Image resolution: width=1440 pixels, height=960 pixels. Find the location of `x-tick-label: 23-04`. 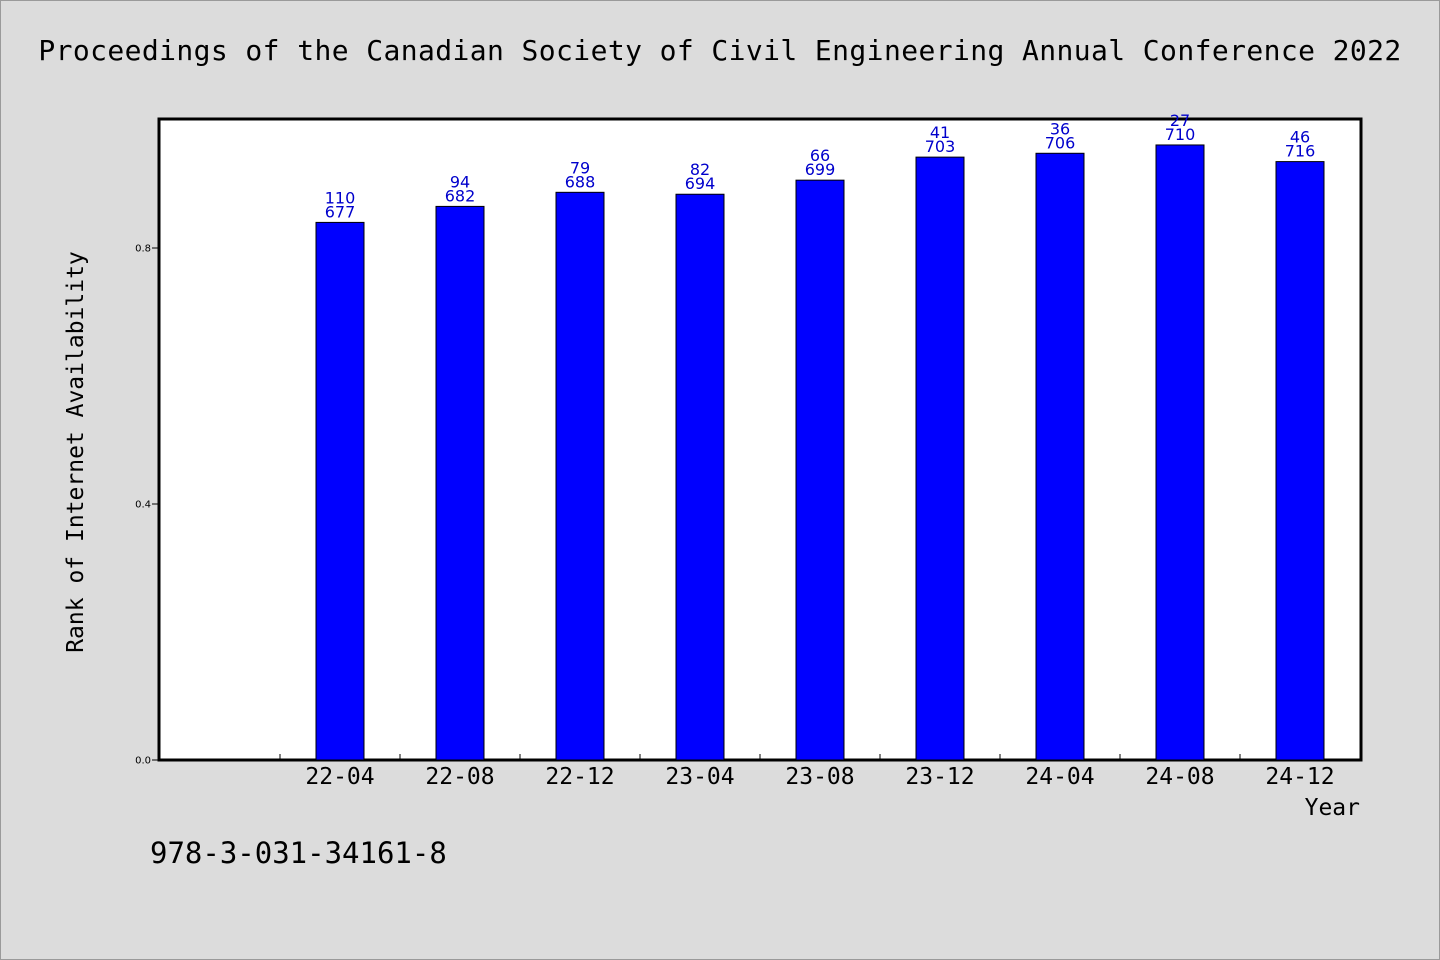

x-tick-label: 23-04 is located at coordinates (699, 777).